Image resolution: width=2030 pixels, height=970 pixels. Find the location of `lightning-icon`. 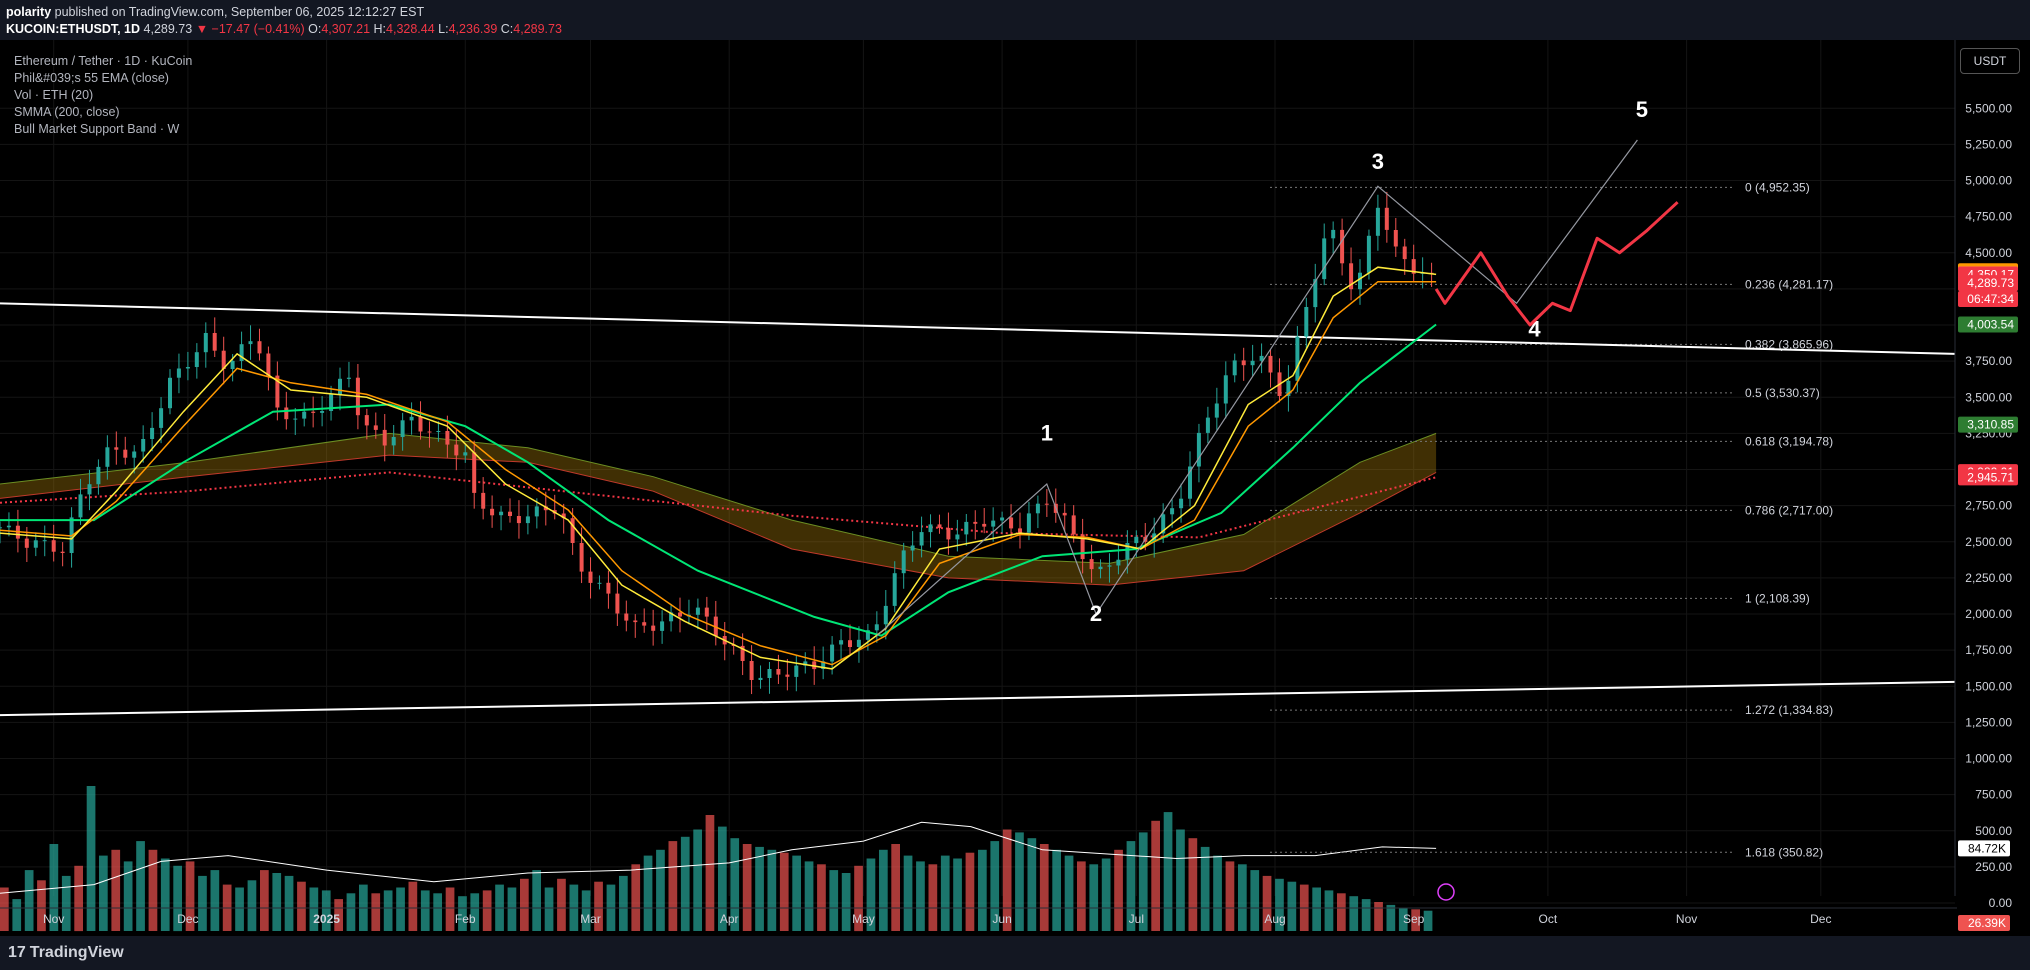

lightning-icon is located at coordinates (1446, 892).